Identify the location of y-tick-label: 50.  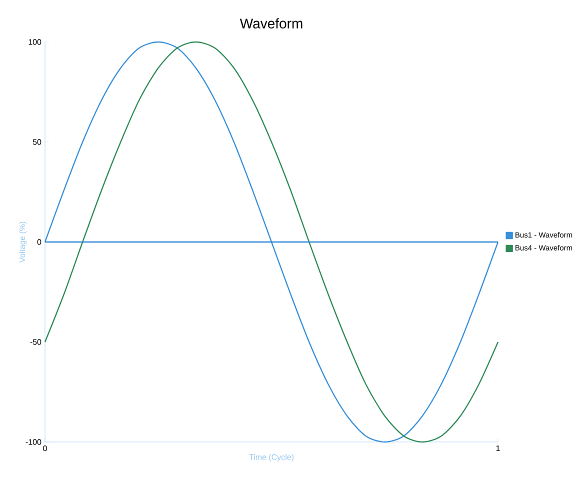
(37, 142).